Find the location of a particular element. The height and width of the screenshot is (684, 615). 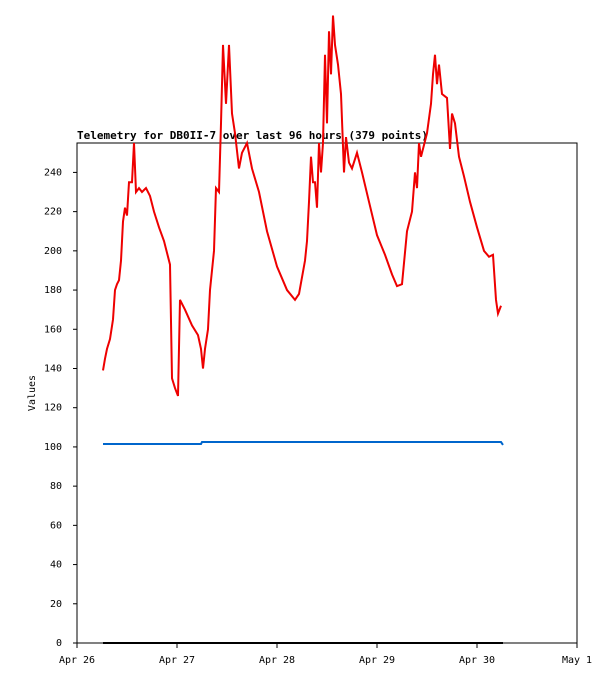

y-tick-label: 240 is located at coordinates (53, 172).